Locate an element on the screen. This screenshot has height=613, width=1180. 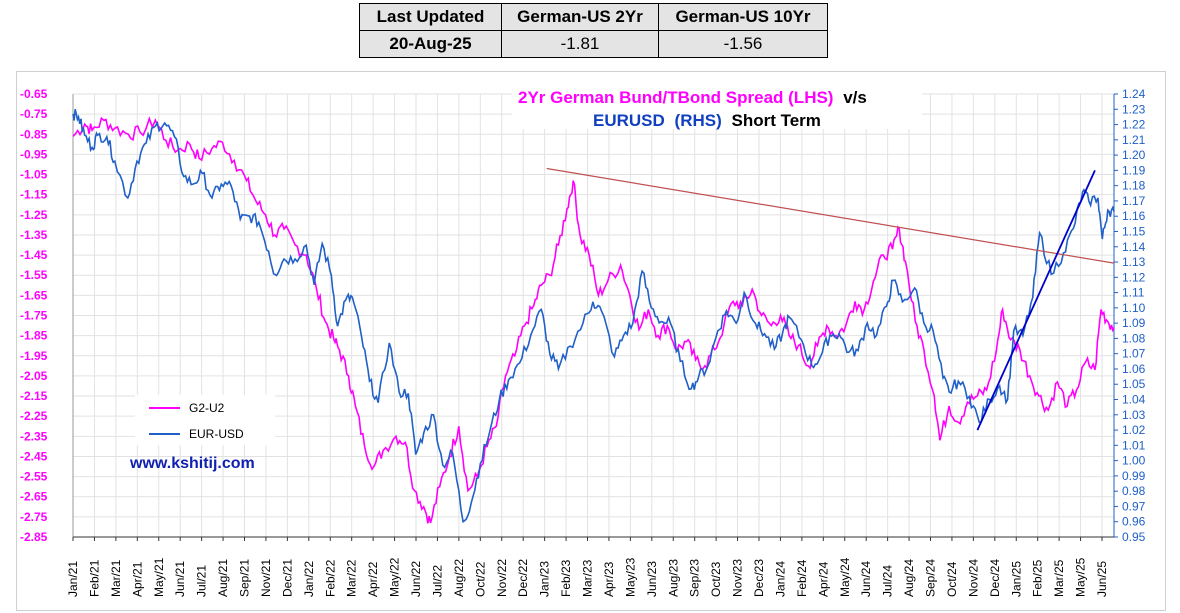
left-tick-label: -1.85 is located at coordinates (34, 336).